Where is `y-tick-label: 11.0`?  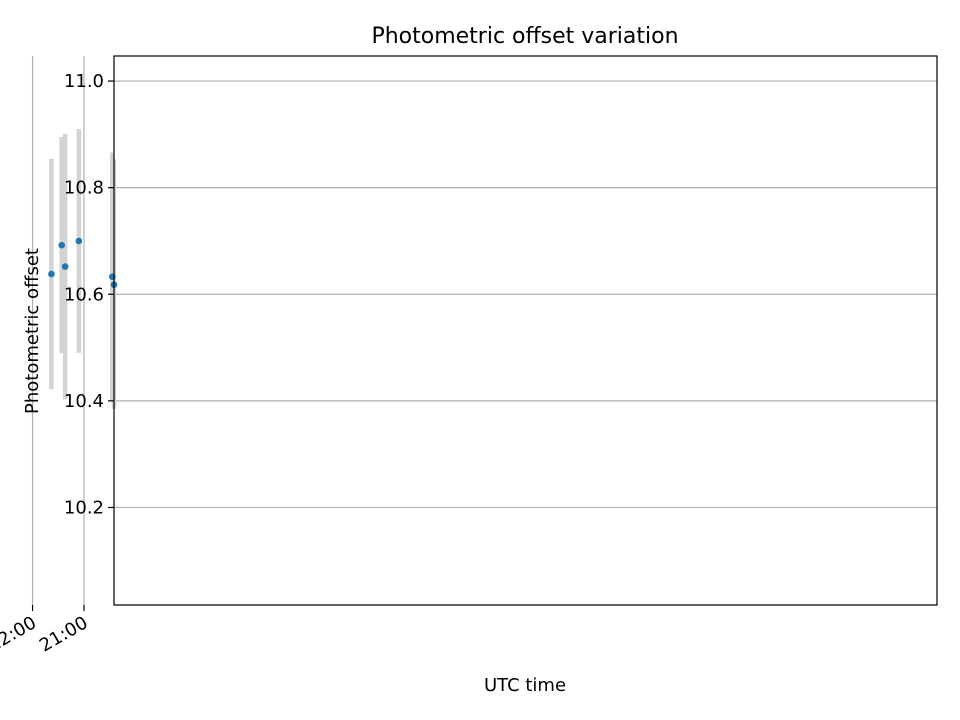 y-tick-label: 11.0 is located at coordinates (84, 81).